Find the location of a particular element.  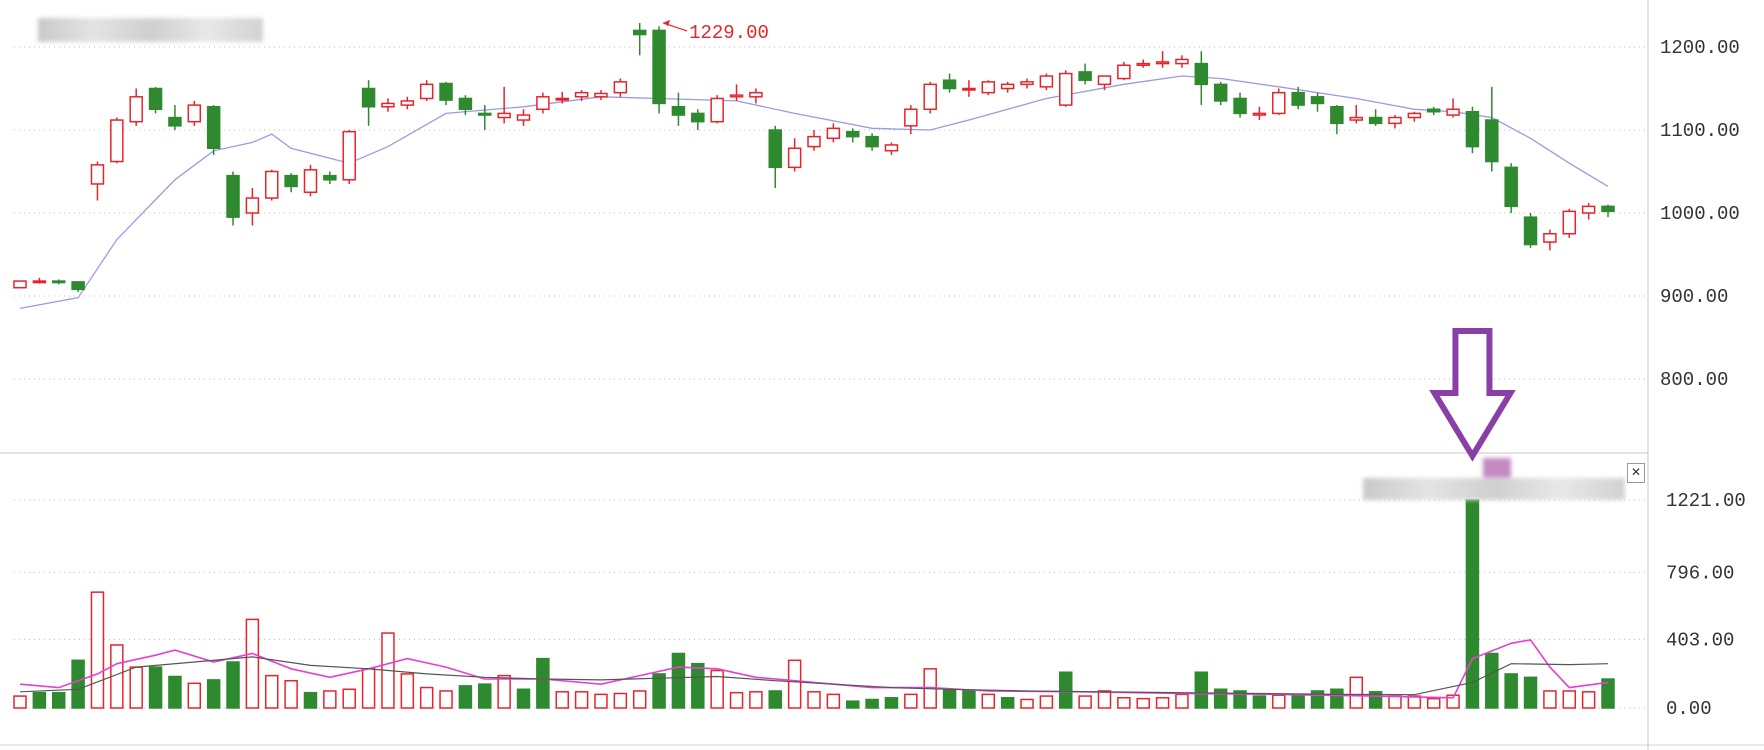

close-icon: ✕ is located at coordinates (1636, 473).